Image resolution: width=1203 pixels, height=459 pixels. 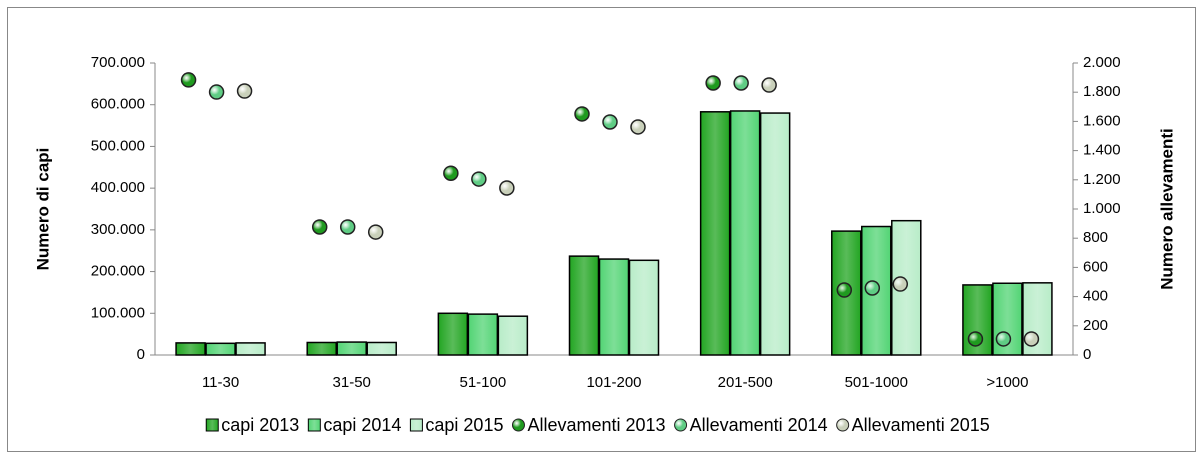 What do you see at coordinates (1095, 266) in the screenshot?
I see `y2-tick-label: 600` at bounding box center [1095, 266].